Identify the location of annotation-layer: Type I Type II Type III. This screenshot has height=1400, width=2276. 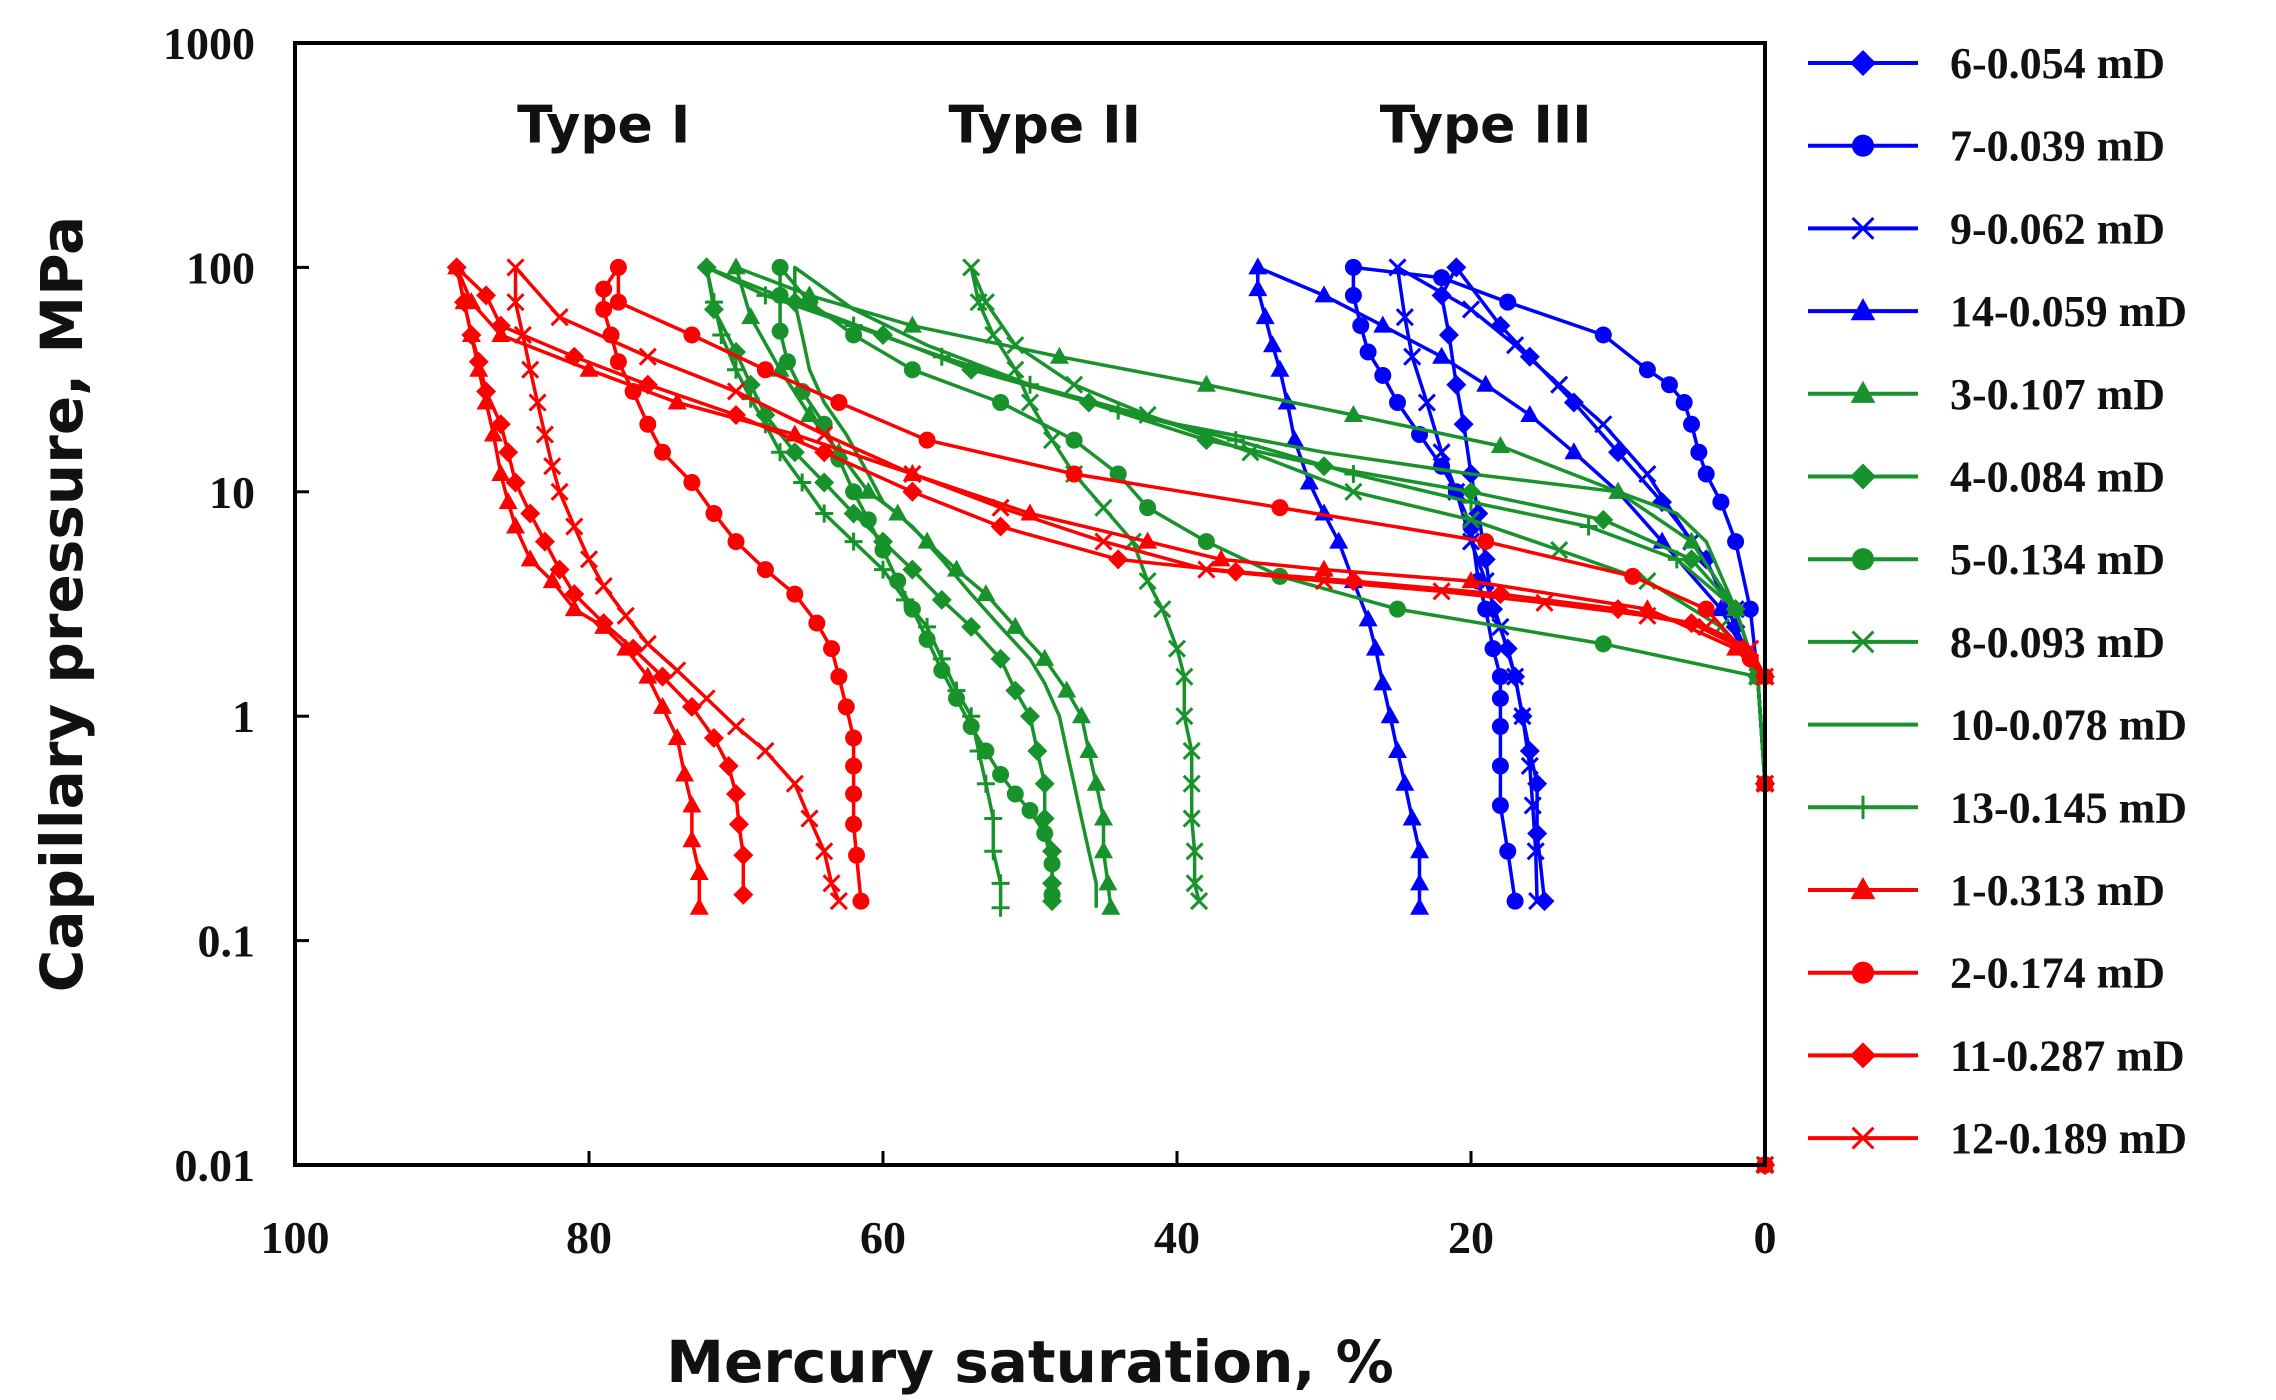
(1054, 125).